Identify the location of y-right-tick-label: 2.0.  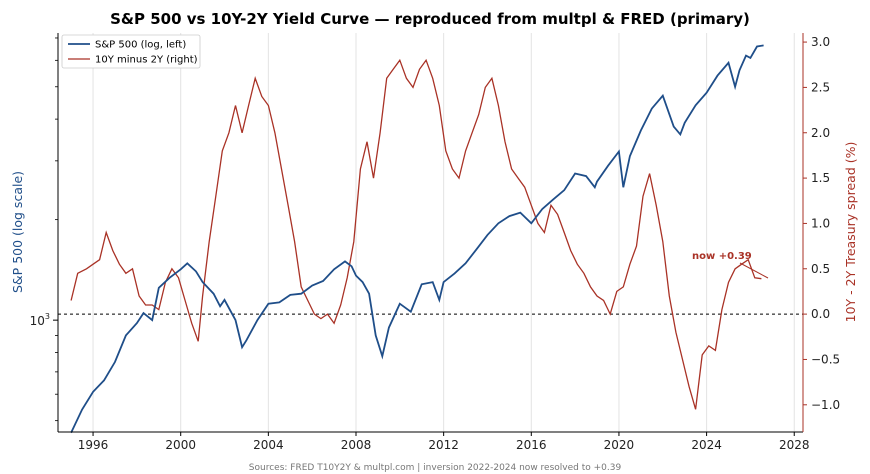
(820, 133).